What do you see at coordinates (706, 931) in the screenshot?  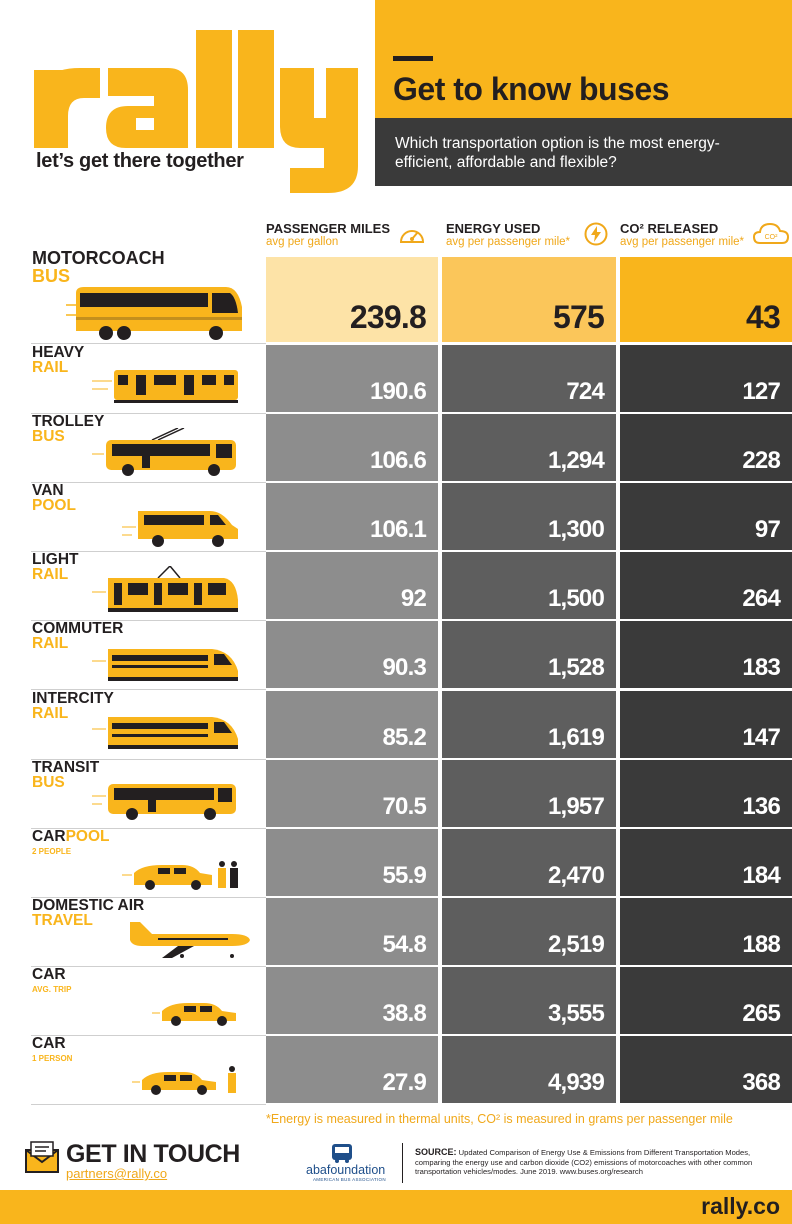 I see `table-cell-co2-released: 188` at bounding box center [706, 931].